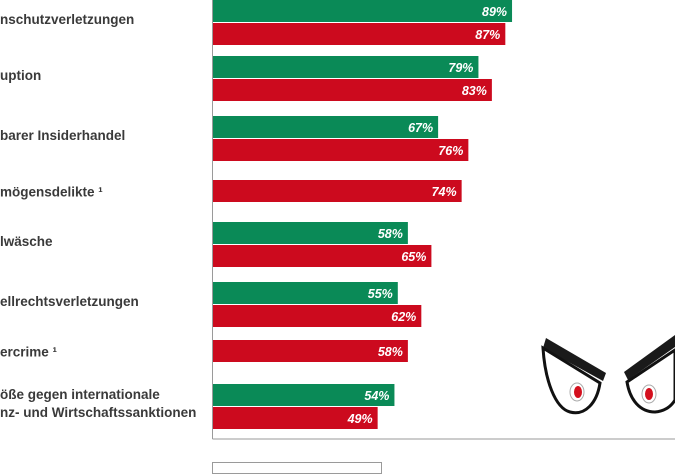 This screenshot has height=474, width=675. I want to click on category-label: uption, so click(20, 75).